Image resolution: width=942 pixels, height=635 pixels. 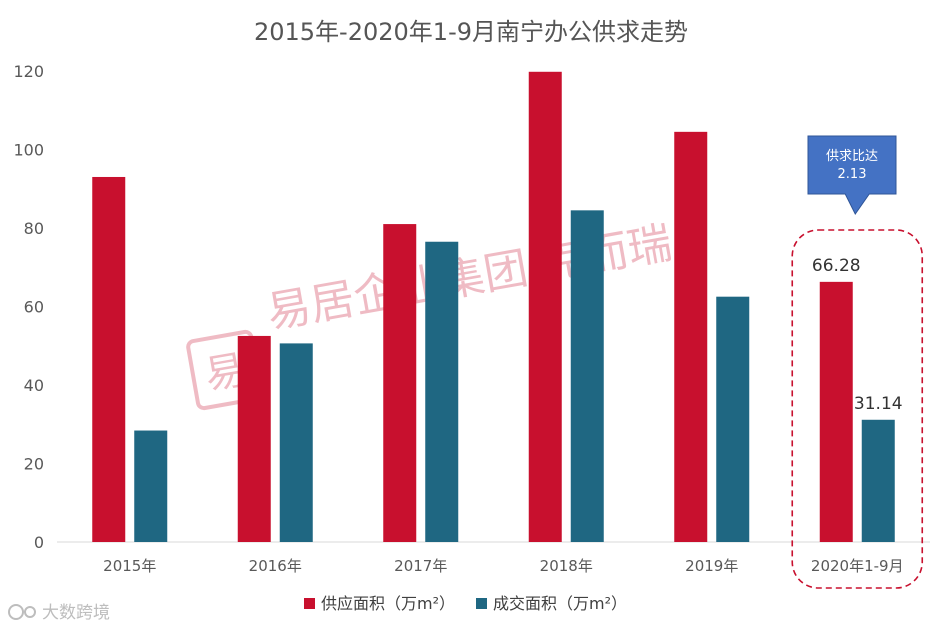 What do you see at coordinates (503, 566) in the screenshot?
I see `x-axis-ticks: 2015年 2016年 2017年 2018年 2019年 2020年1-9月` at bounding box center [503, 566].